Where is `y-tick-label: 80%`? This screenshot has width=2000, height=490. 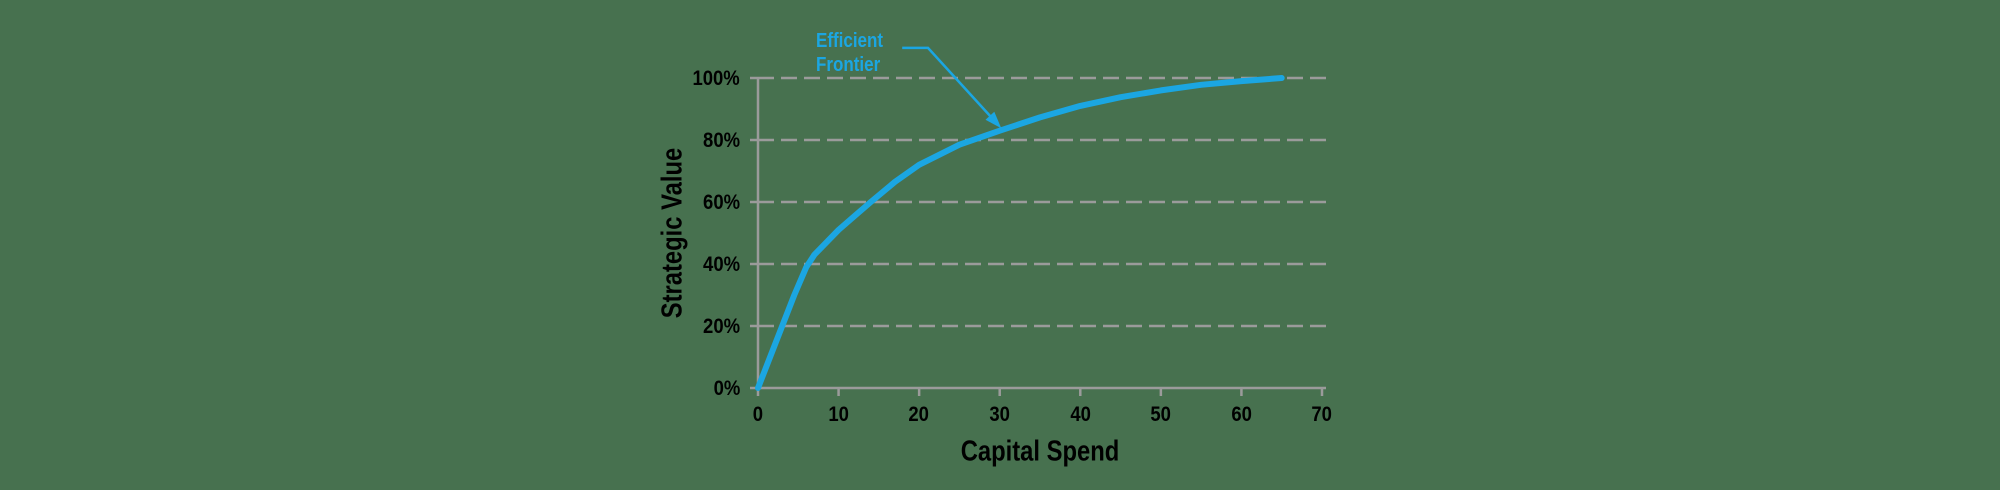 y-tick-label: 80% is located at coordinates (721, 140).